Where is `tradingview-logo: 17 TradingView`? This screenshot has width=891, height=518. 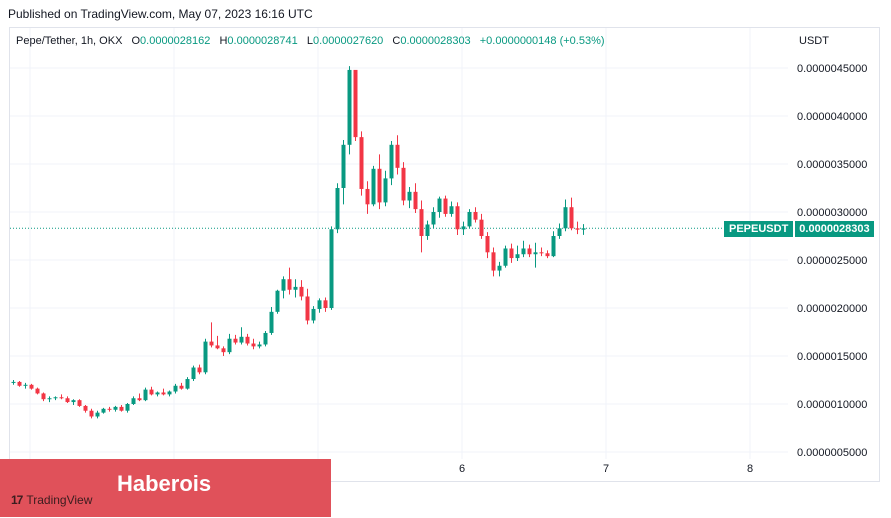 tradingview-logo: 17 TradingView is located at coordinates (51, 500).